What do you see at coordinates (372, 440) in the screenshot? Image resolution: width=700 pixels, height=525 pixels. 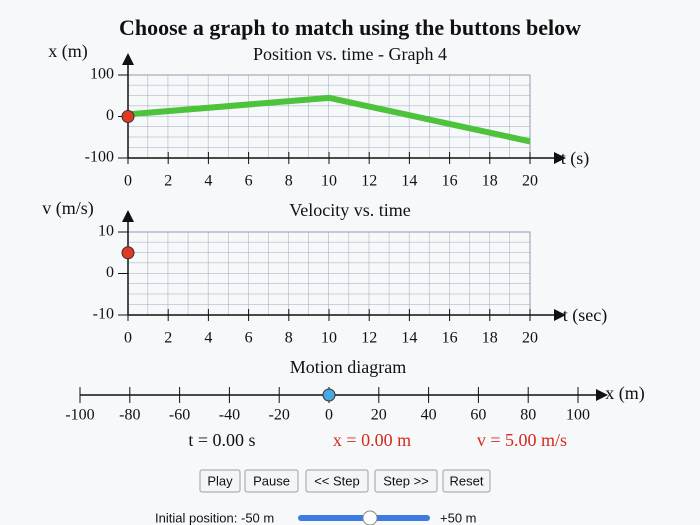 I see `position-readout: x = 0.00 m` at bounding box center [372, 440].